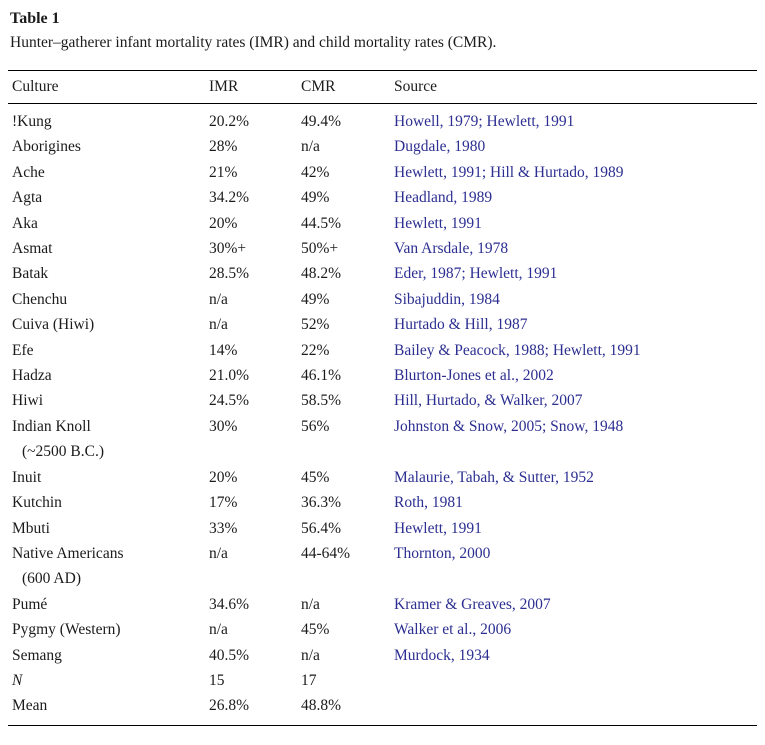 This screenshot has width=765, height=745. Describe the element at coordinates (37, 655) in the screenshot. I see `culture-name: Semang` at that location.